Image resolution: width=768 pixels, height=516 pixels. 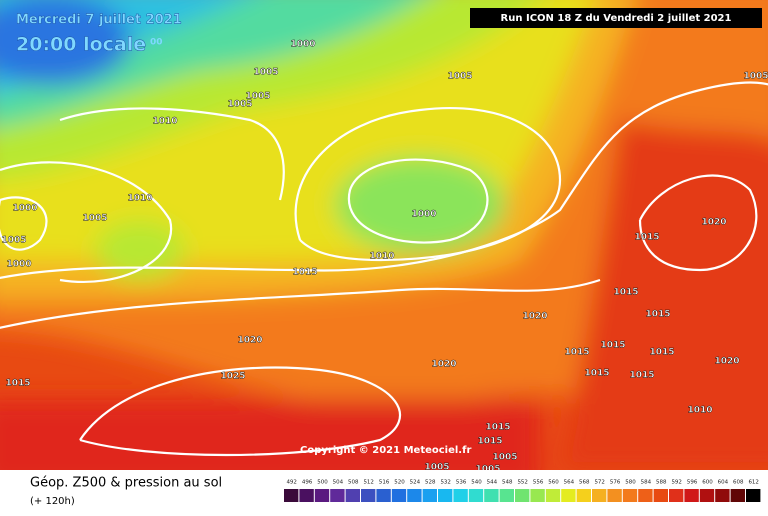 What do you see at coordinates (692, 483) in the screenshot?
I see `scale-label: 596` at bounding box center [692, 483].